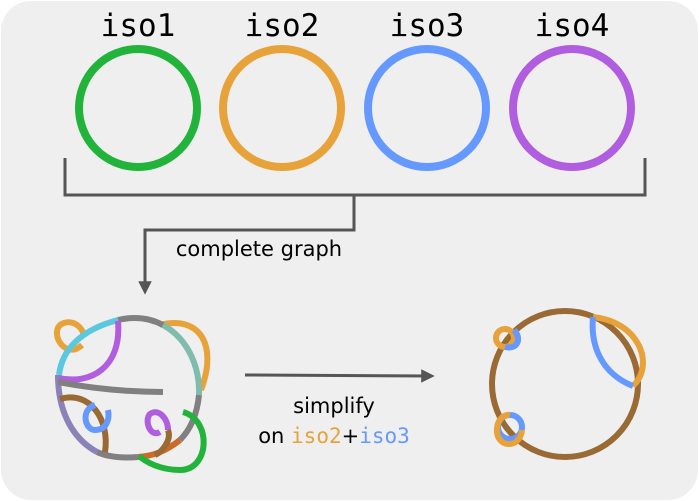 Image resolution: width=699 pixels, height=501 pixels. I want to click on complete-graph-label: complete graph, so click(259, 249).